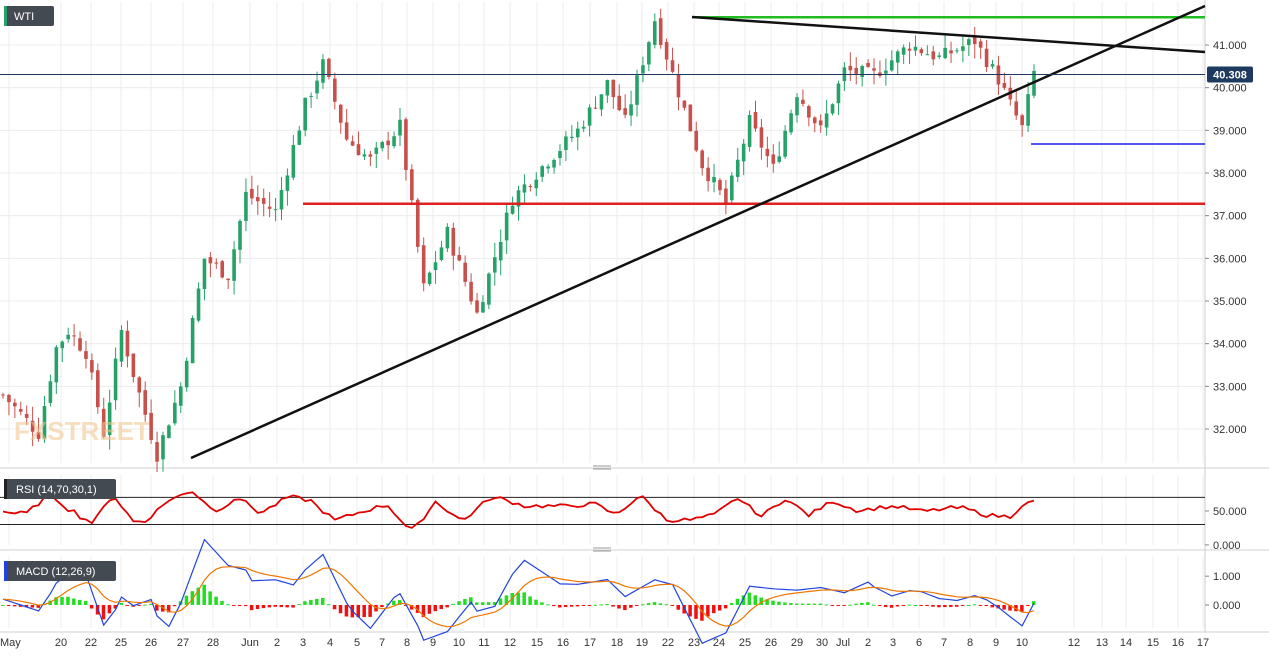  What do you see at coordinates (1230, 430) in the screenshot?
I see `y-tick-label: 32.000` at bounding box center [1230, 430].